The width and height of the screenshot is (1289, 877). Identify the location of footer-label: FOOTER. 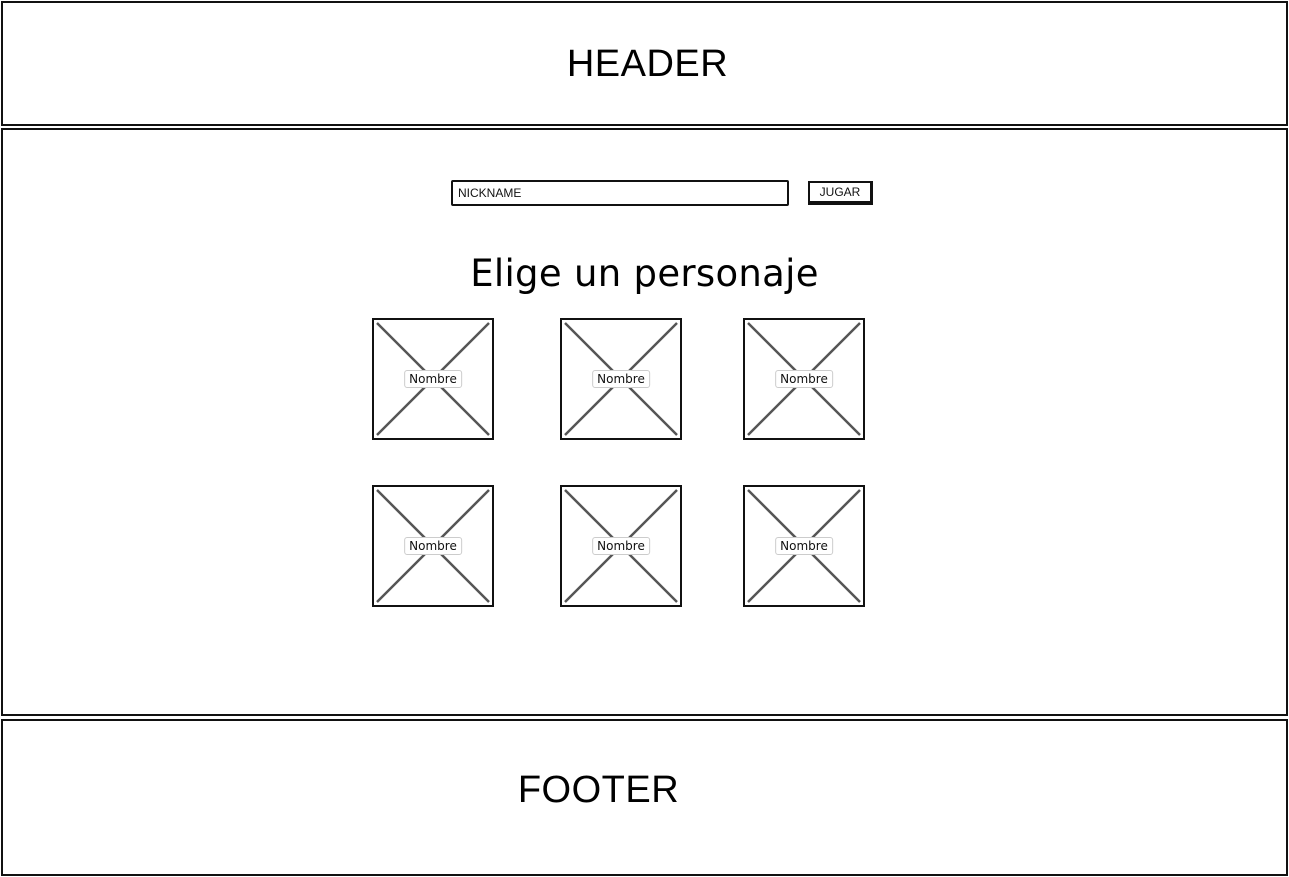
(598, 790).